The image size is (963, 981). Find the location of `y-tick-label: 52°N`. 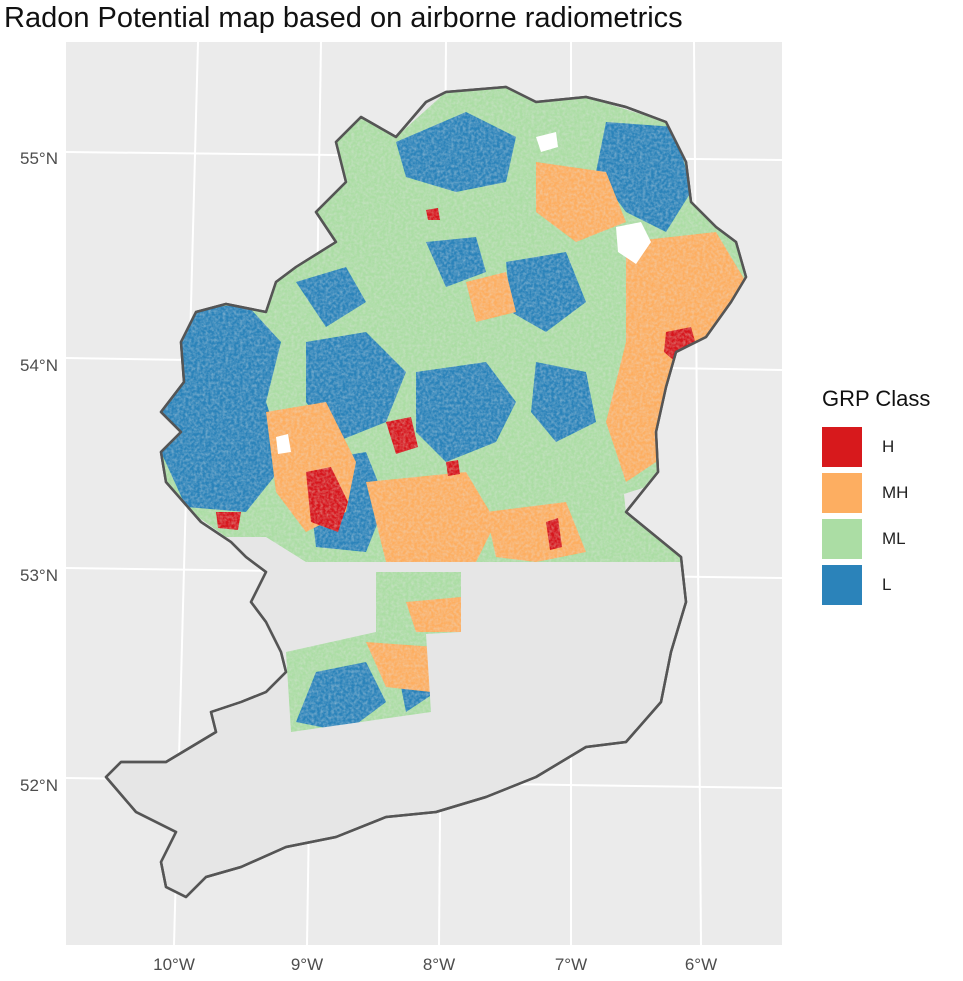

y-tick-label: 52°N is located at coordinates (39, 785).